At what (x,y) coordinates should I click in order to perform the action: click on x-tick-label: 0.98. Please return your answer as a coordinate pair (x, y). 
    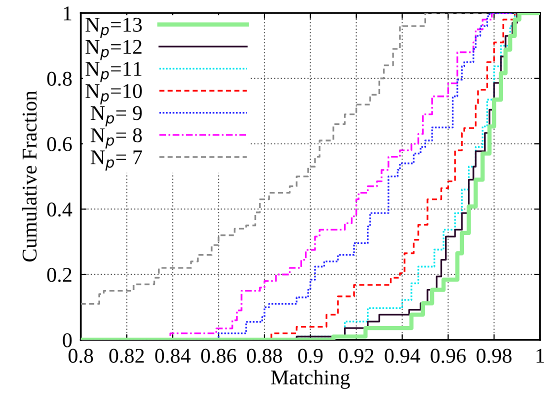
    Looking at the image, I should click on (494, 355).